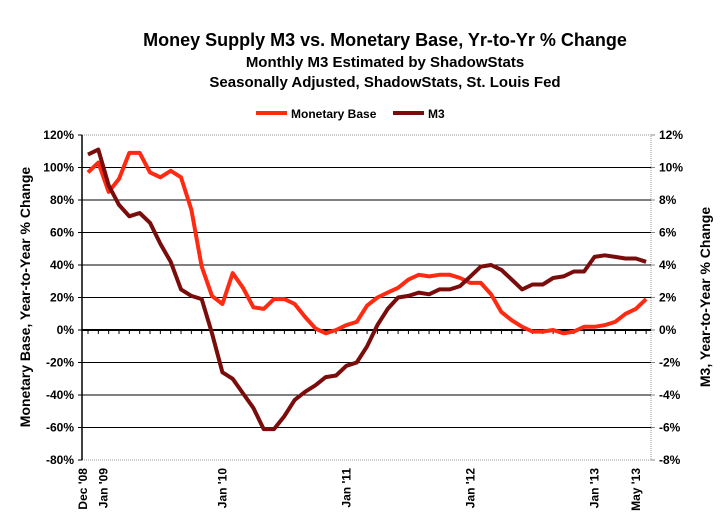 Image resolution: width=721 pixels, height=526 pixels. I want to click on y-tick-label-right: -6%, so click(670, 428).